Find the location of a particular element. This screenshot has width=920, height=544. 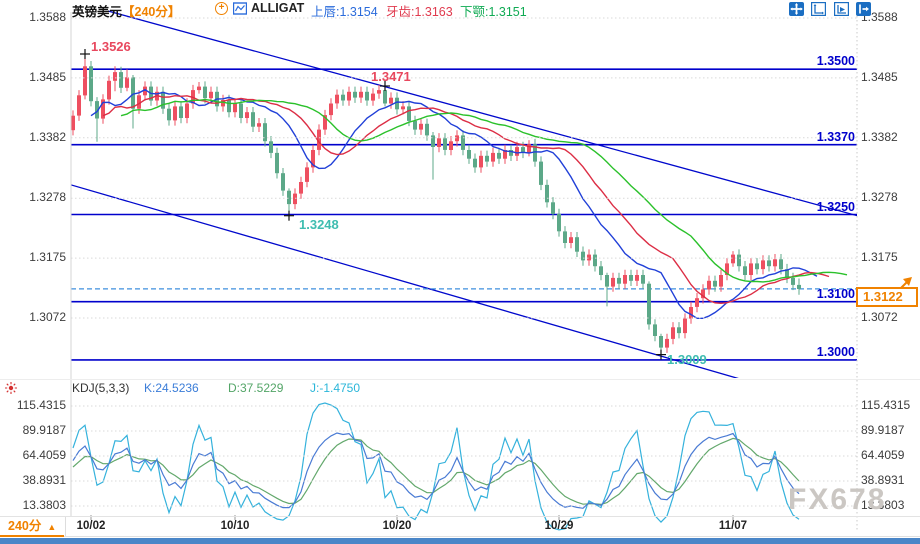

scroll-right-icon is located at coordinates (864, 9).